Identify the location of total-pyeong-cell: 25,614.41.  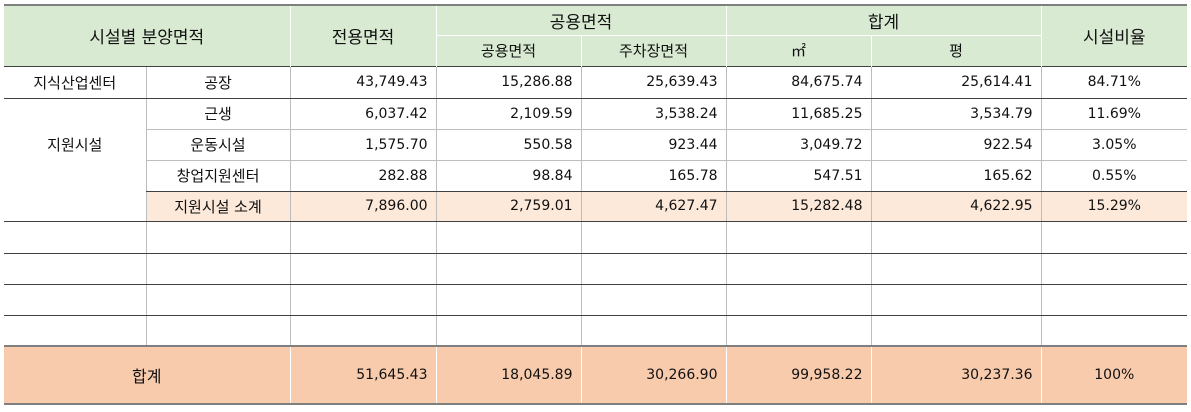
(956, 82).